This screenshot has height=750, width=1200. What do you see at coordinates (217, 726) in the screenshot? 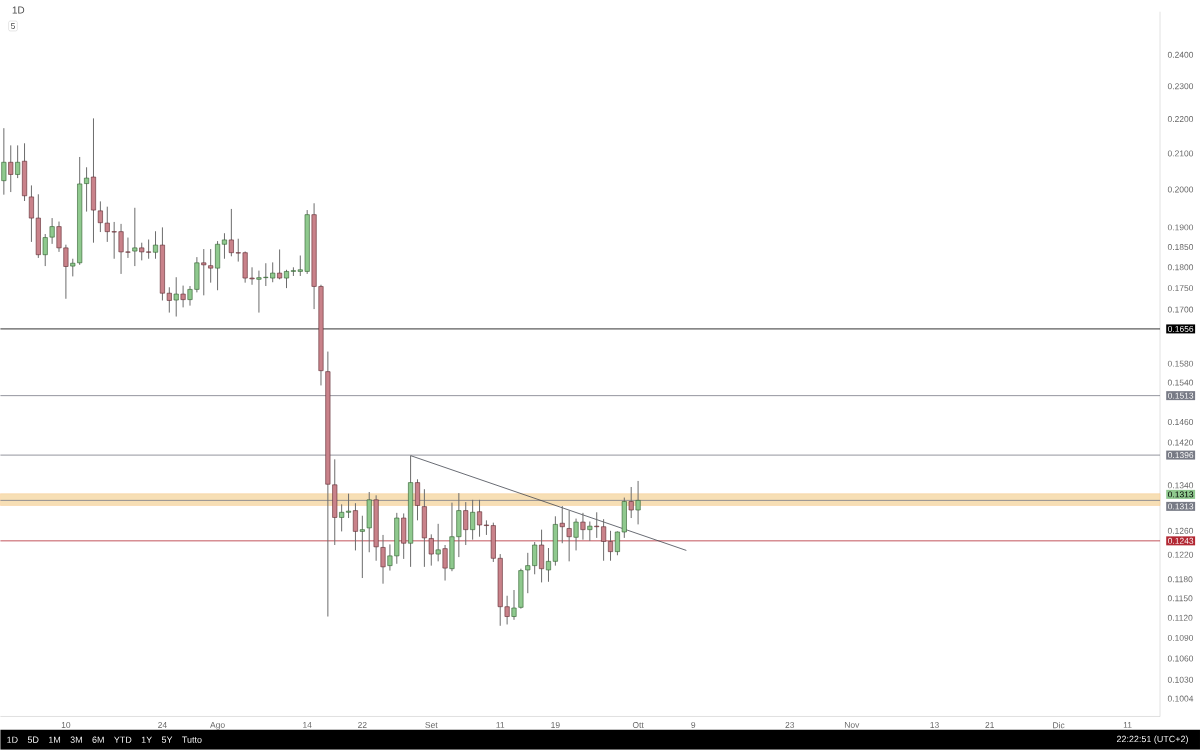
I see `x-tick-label: Ago` at bounding box center [217, 726].